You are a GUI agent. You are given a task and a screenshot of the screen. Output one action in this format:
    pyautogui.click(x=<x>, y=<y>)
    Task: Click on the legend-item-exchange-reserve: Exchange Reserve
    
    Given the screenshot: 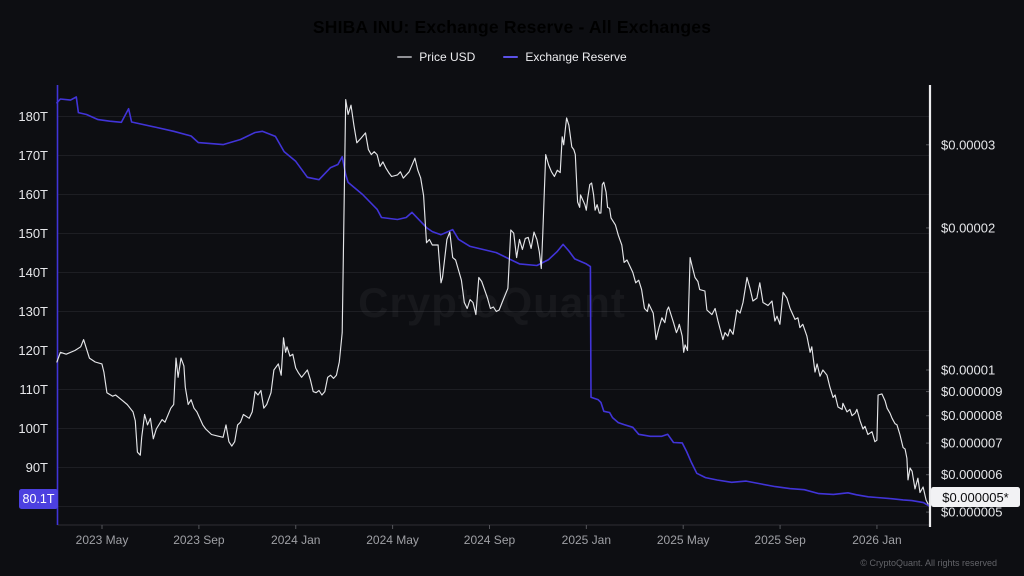 What is the action you would take?
    pyautogui.click(x=565, y=57)
    